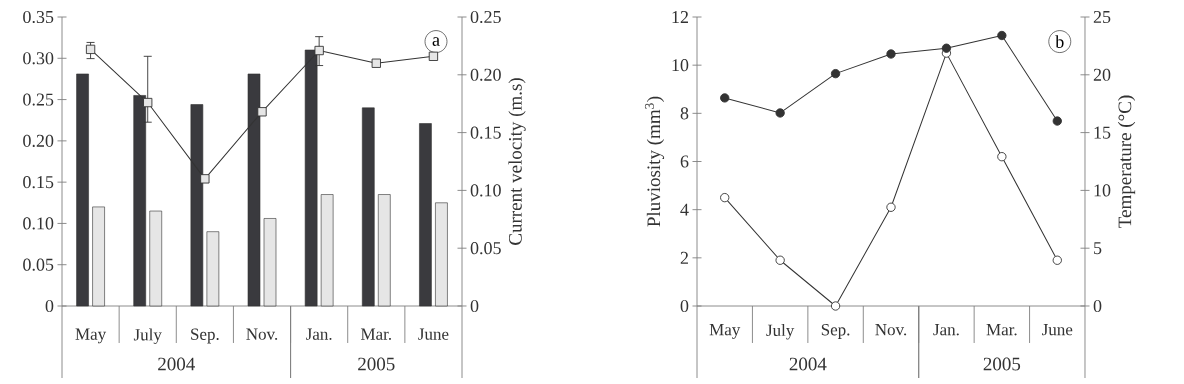 The height and width of the screenshot is (384, 1184). Describe the element at coordinates (684, 257) in the screenshot. I see `y-tick-label: 2` at that location.